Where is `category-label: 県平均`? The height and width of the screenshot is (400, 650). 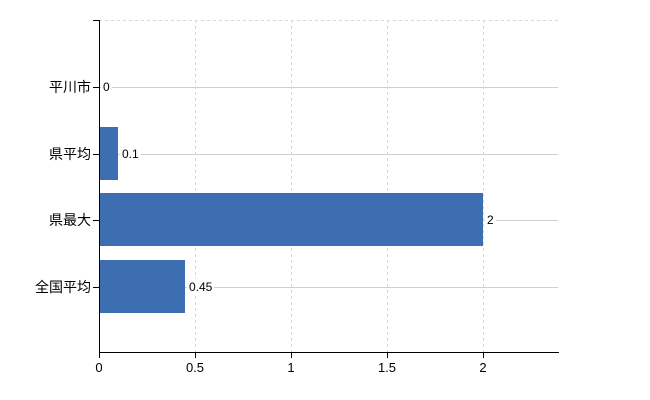 category-label: 県平均 is located at coordinates (70, 154).